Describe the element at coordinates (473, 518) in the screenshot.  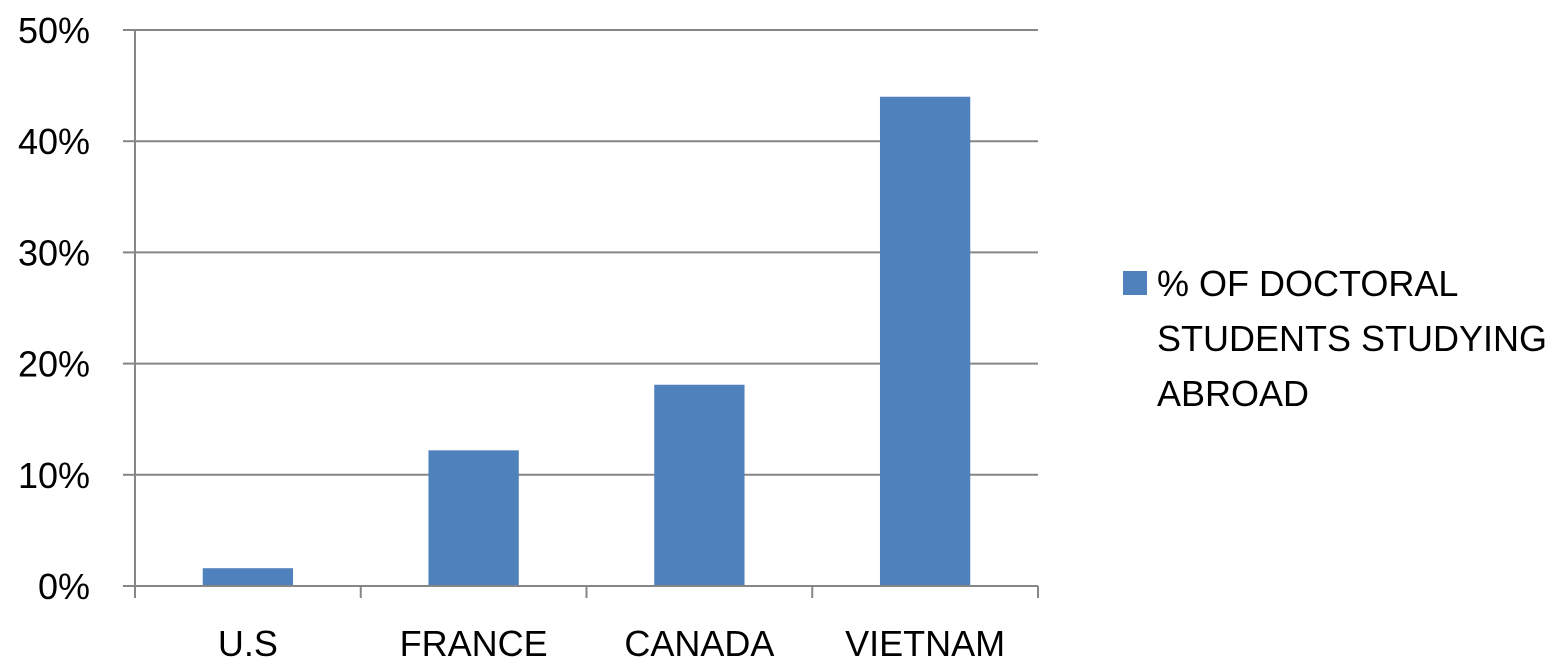
I see `bar-france` at that location.